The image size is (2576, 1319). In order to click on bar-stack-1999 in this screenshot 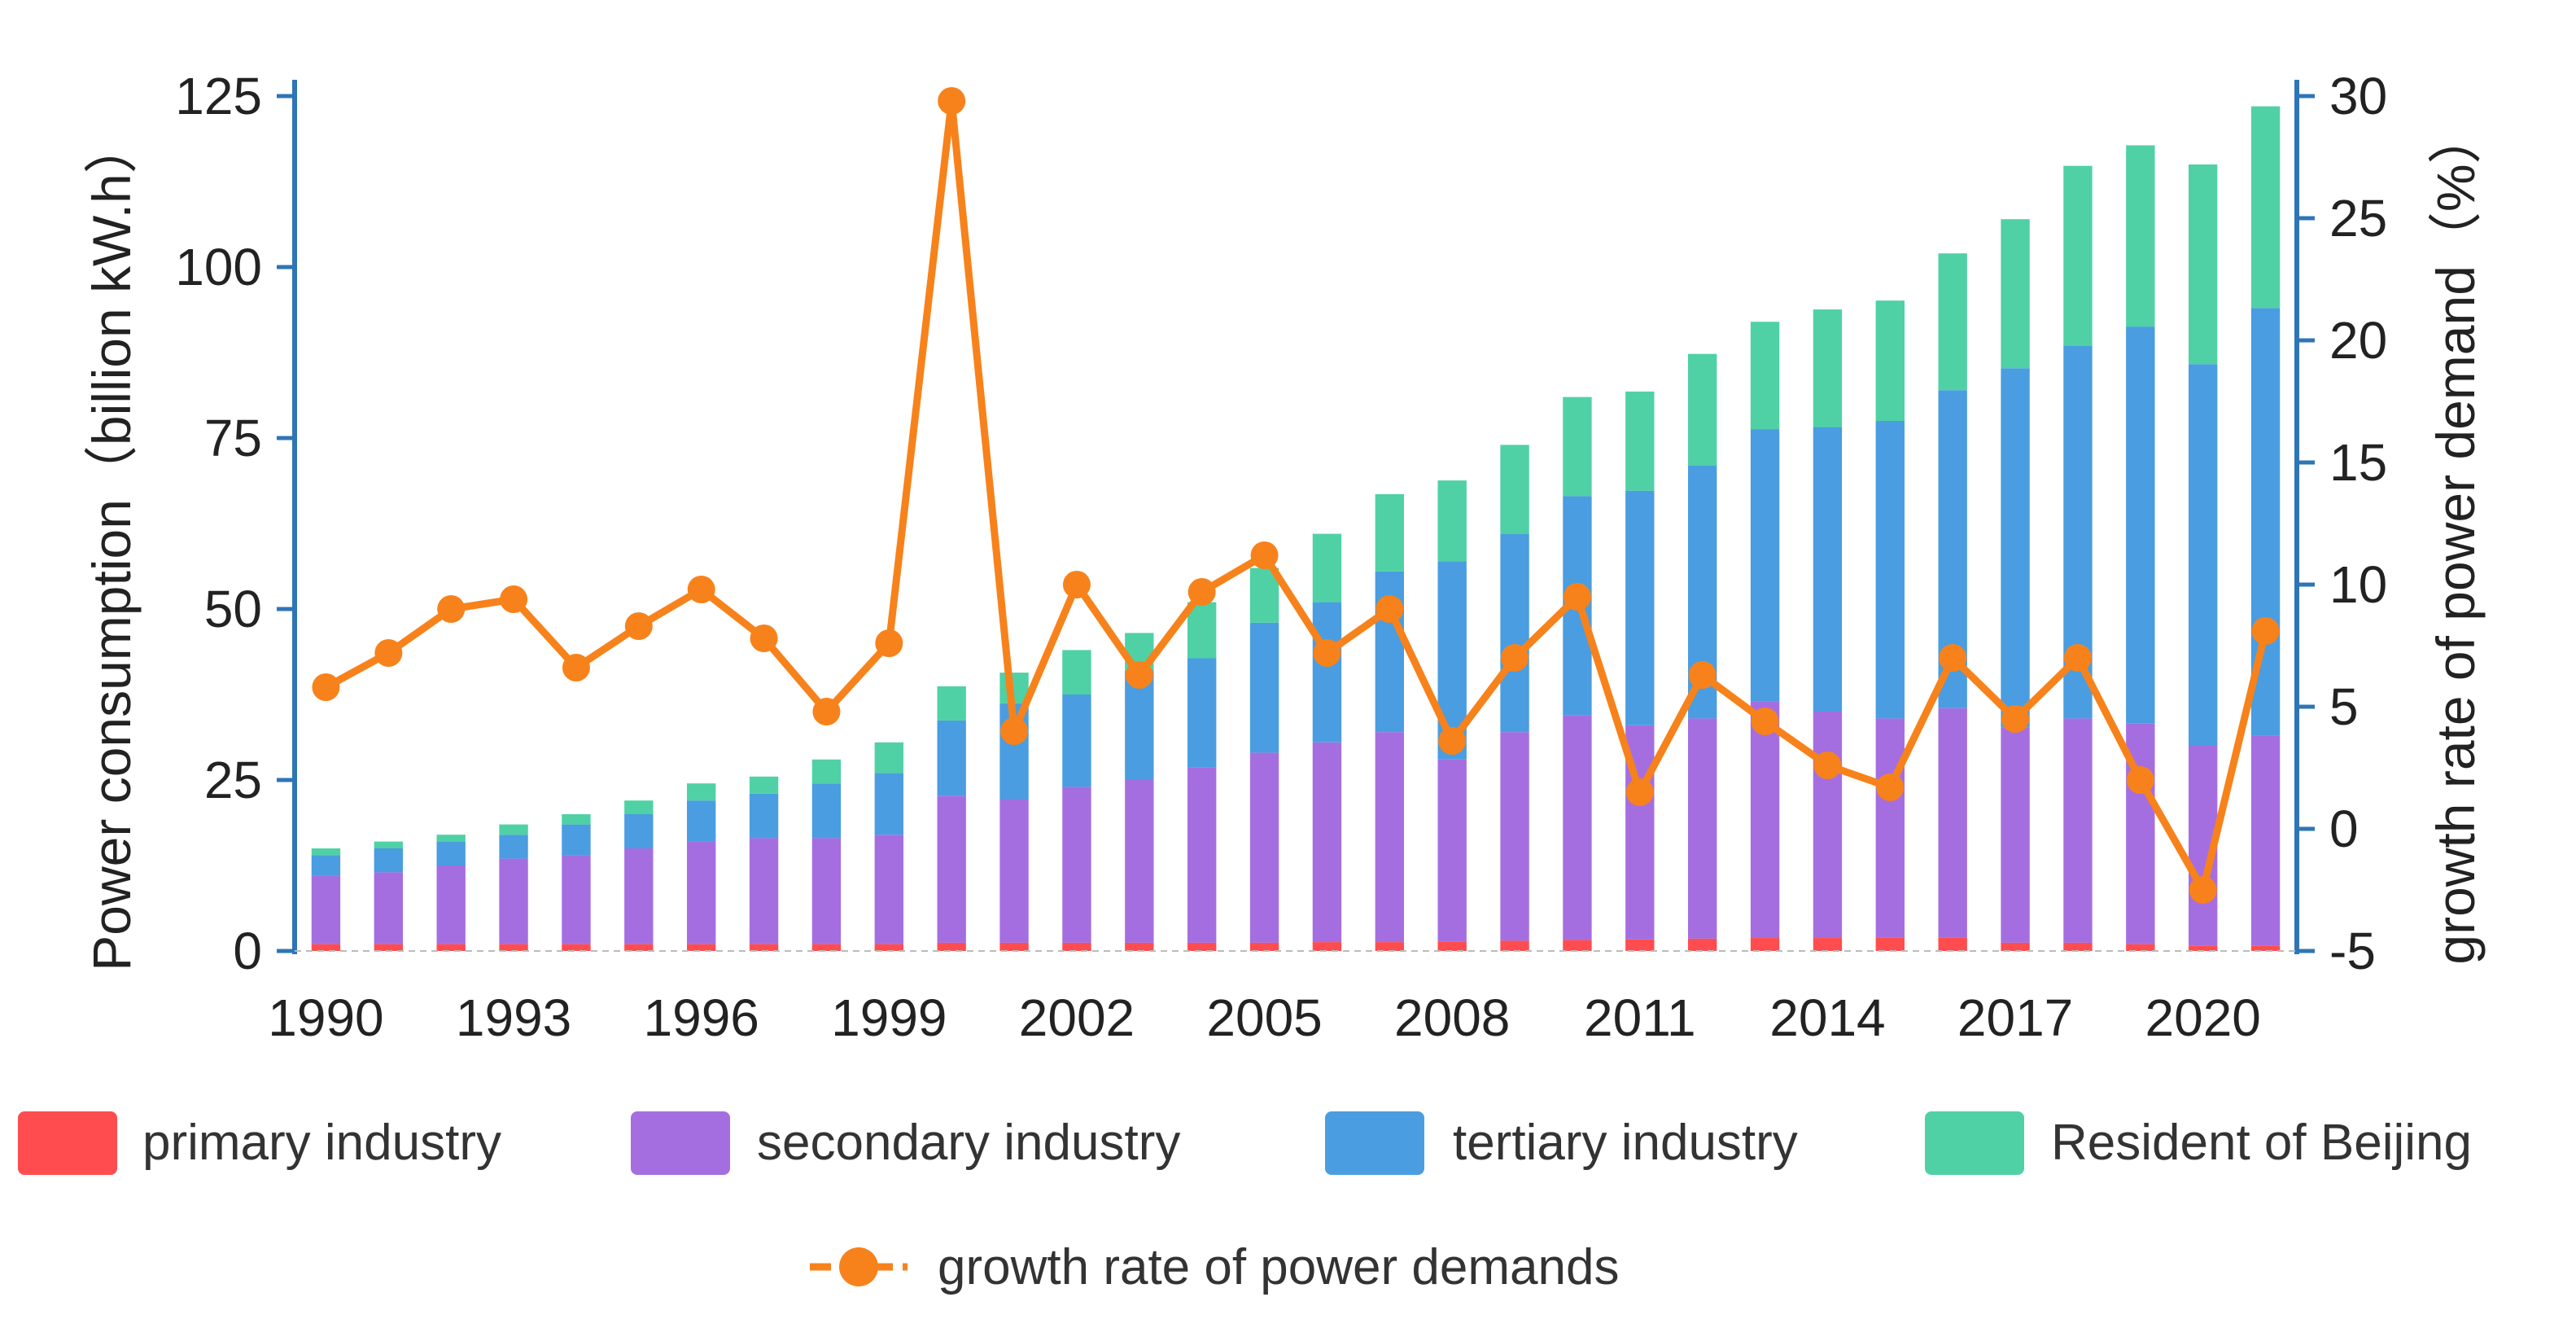, I will do `click(888, 847)`.